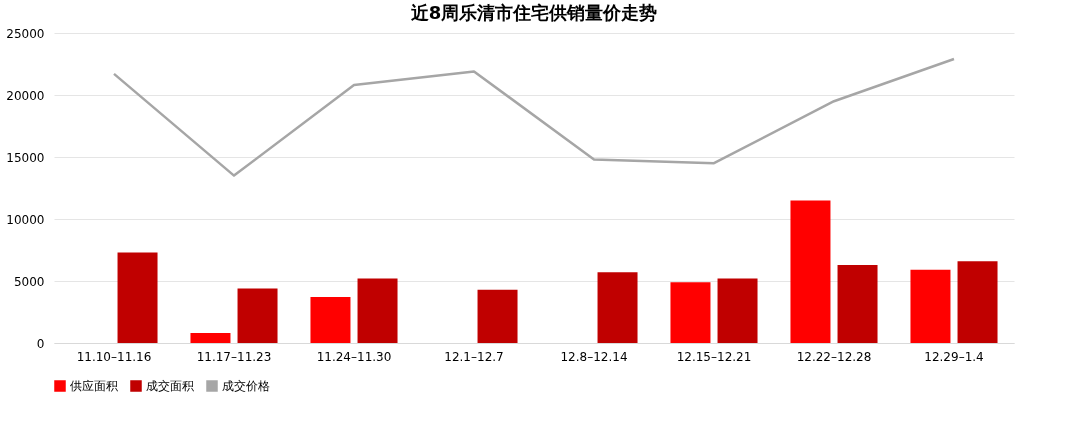 This screenshot has height=439, width=1080. I want to click on y-tick-label: 15000, so click(25, 157).